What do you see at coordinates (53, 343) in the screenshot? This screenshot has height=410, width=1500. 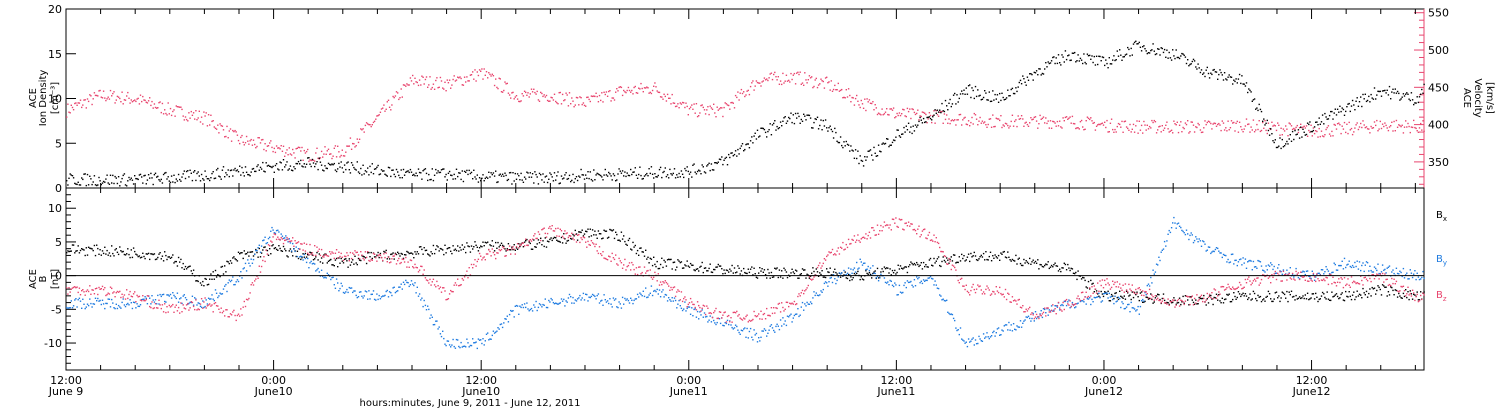 I see `b-tick-label: -10` at bounding box center [53, 343].